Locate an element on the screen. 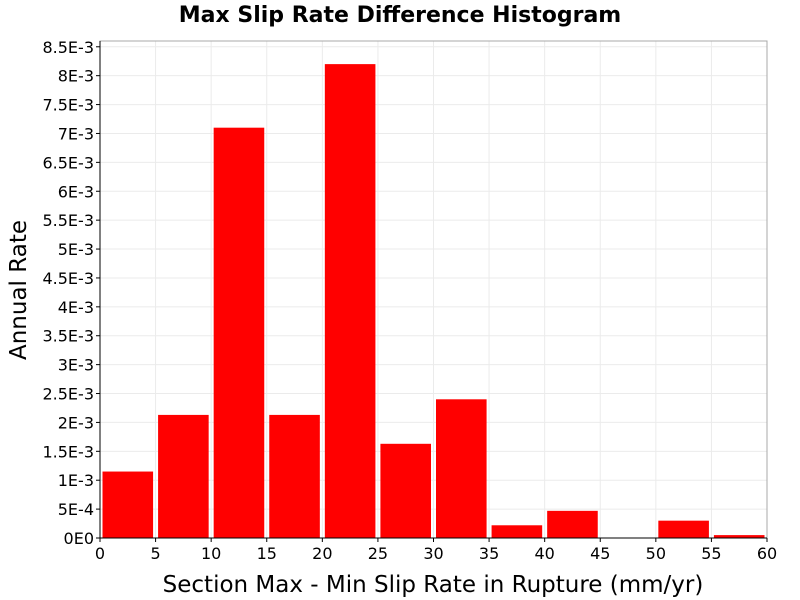  x-tick-label: 45 is located at coordinates (600, 553).